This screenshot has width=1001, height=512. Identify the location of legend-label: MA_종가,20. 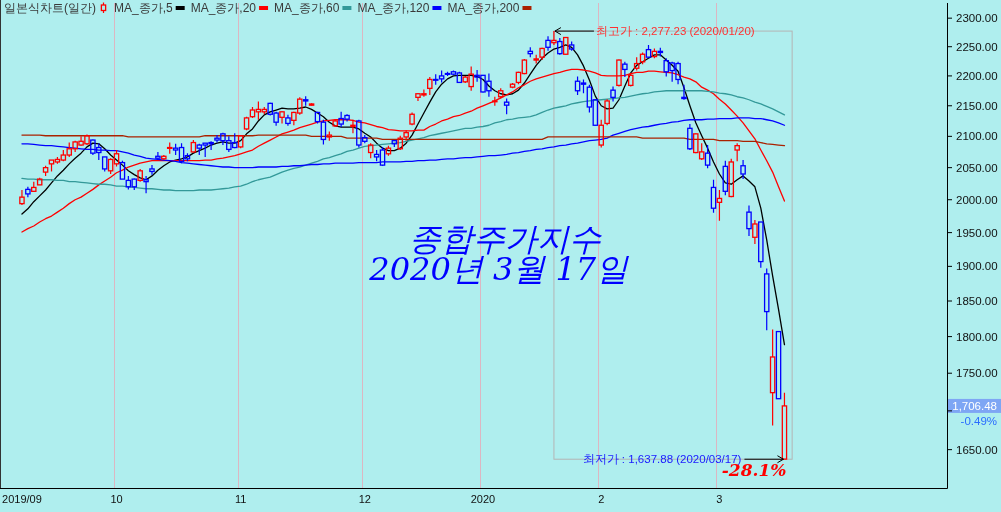
(223, 8).